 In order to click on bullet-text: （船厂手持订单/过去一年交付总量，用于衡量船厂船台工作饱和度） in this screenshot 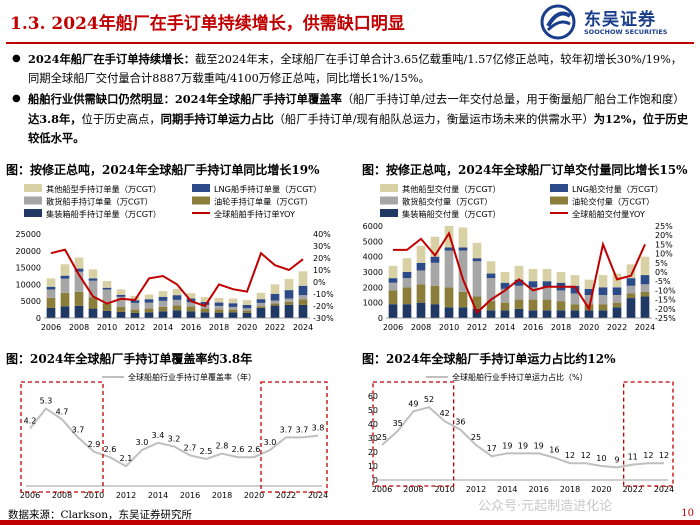, I will do `click(513, 99)`.